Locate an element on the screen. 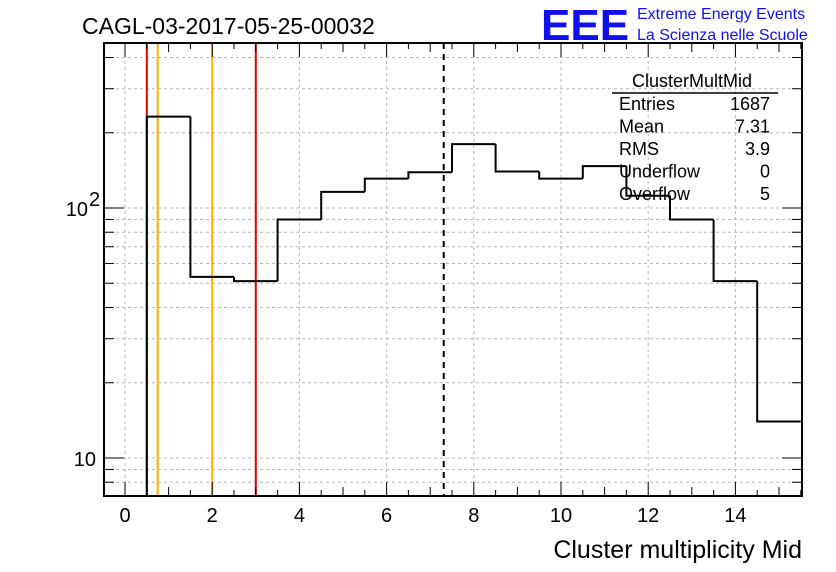 This screenshot has height=572, width=836. x-tick-label: 4 is located at coordinates (299, 516).